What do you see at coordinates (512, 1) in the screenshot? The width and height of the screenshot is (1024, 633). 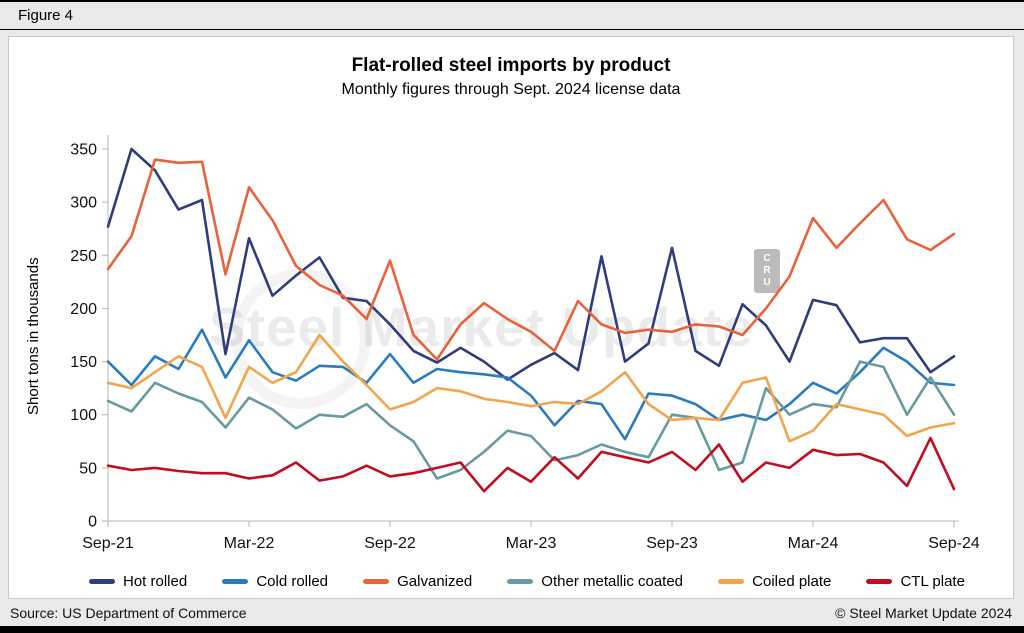 I see `top-rule` at bounding box center [512, 1].